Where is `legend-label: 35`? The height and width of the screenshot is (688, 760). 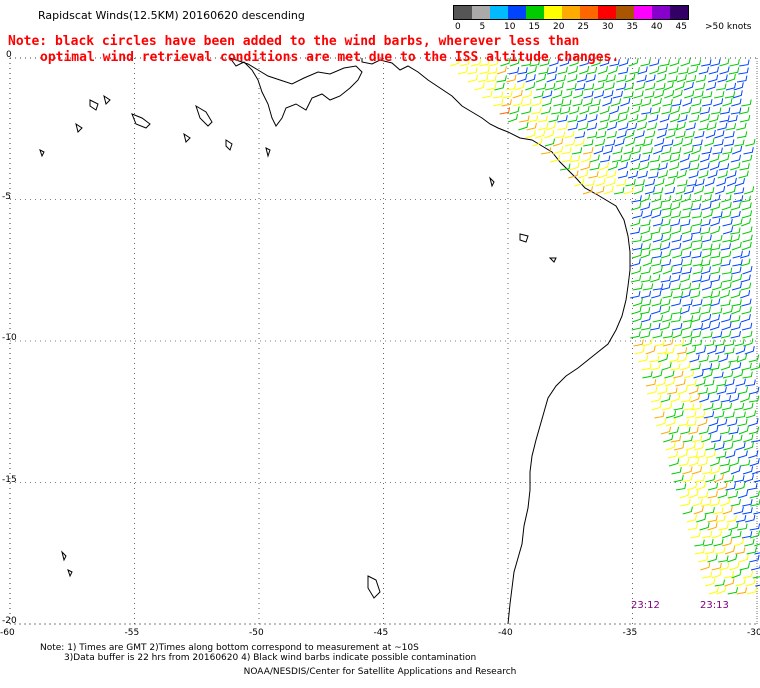 legend-label: 35 is located at coordinates (632, 27).